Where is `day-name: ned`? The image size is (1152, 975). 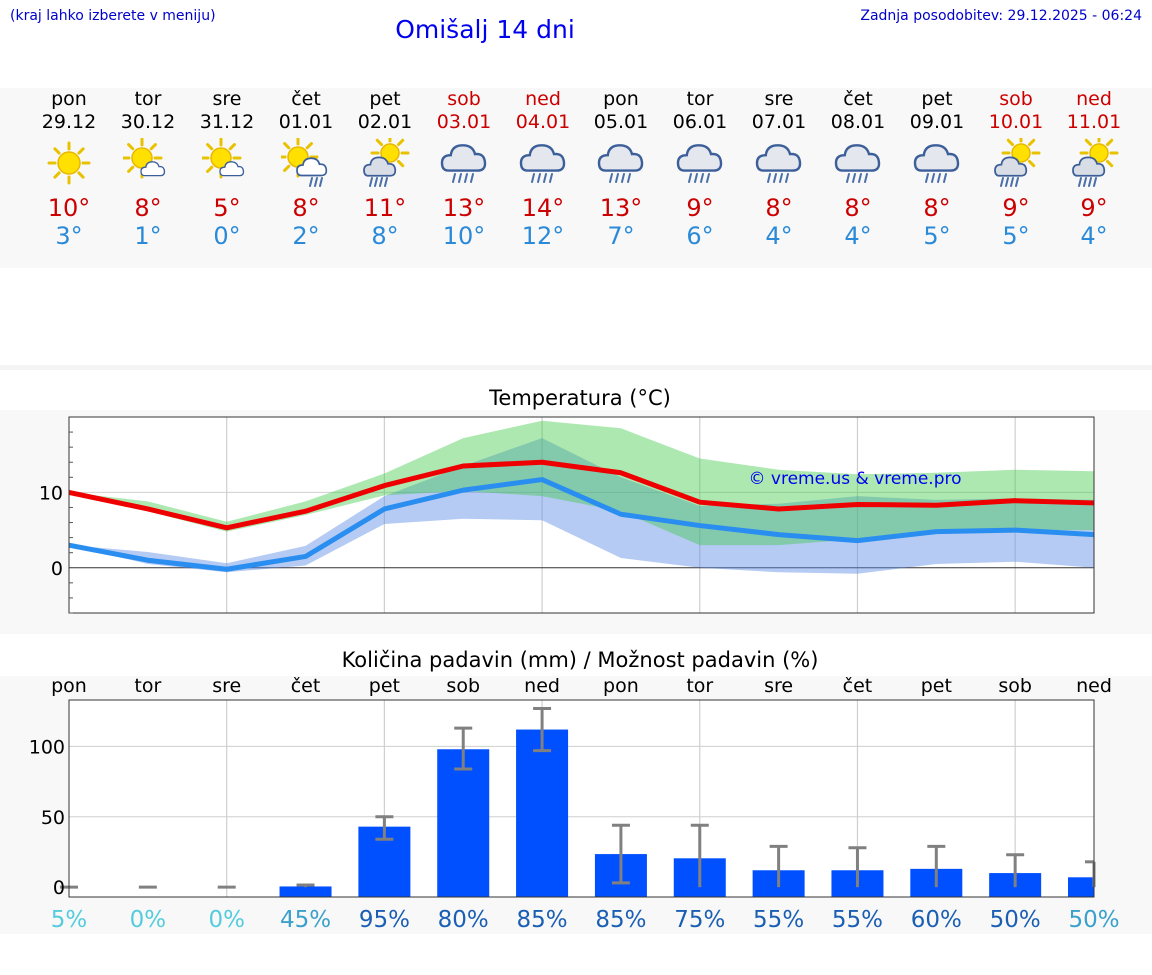 day-name: ned is located at coordinates (1094, 99).